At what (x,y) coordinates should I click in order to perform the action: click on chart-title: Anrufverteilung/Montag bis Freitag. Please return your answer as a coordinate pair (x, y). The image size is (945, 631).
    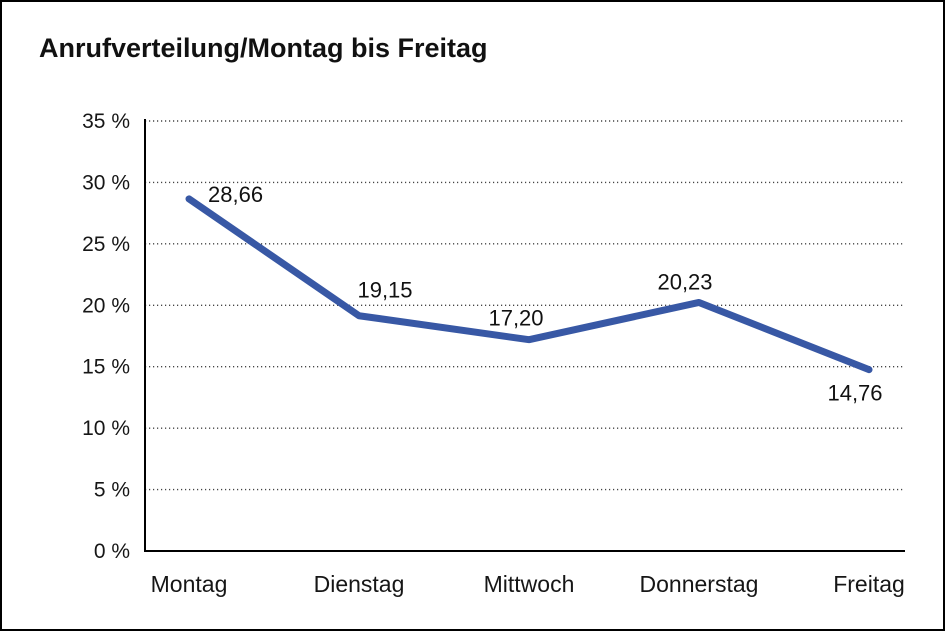
    Looking at the image, I should click on (263, 48).